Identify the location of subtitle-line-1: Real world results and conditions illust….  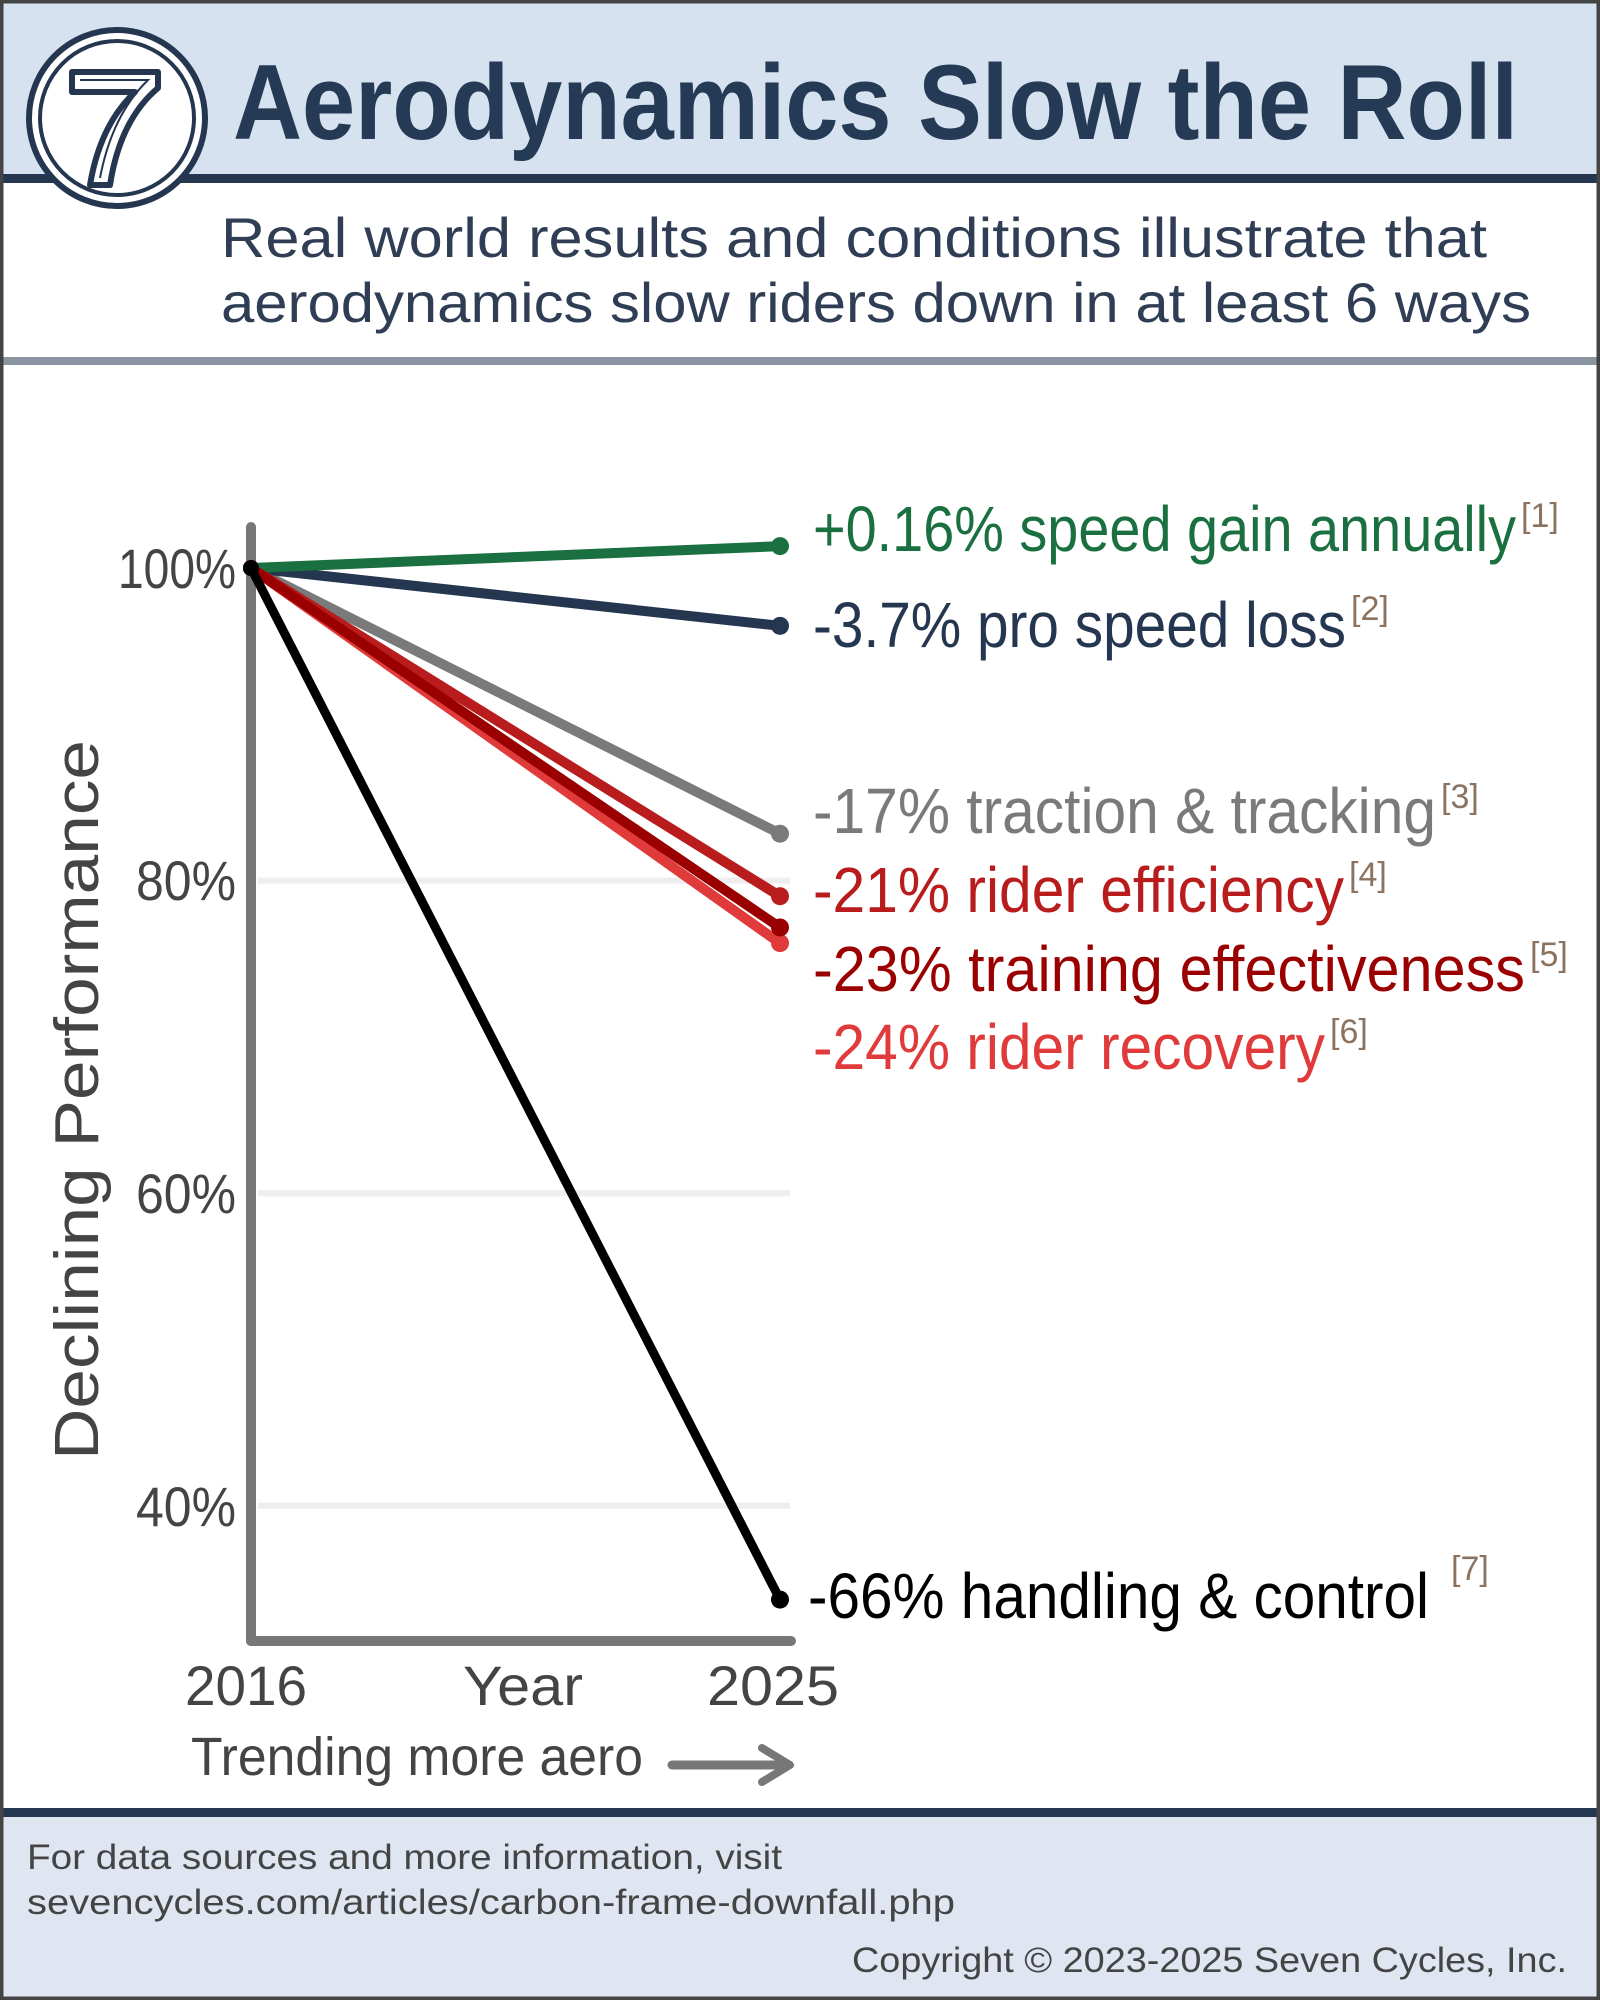
(854, 237).